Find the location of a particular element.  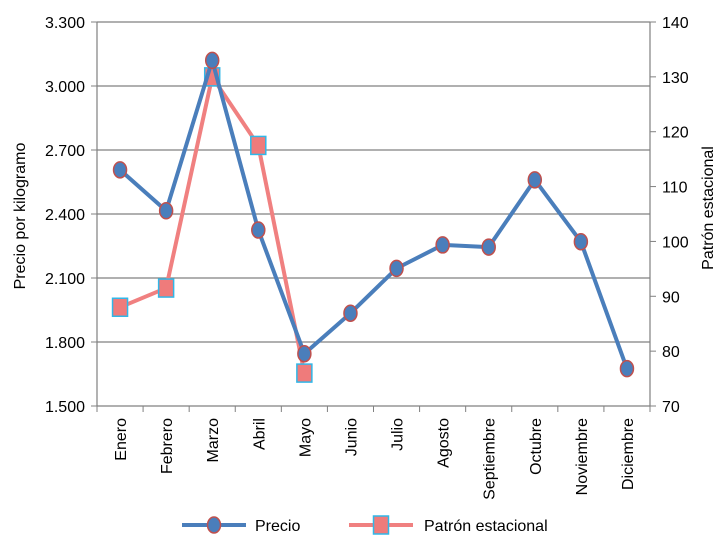

x-tick-label: Abril is located at coordinates (259, 434).